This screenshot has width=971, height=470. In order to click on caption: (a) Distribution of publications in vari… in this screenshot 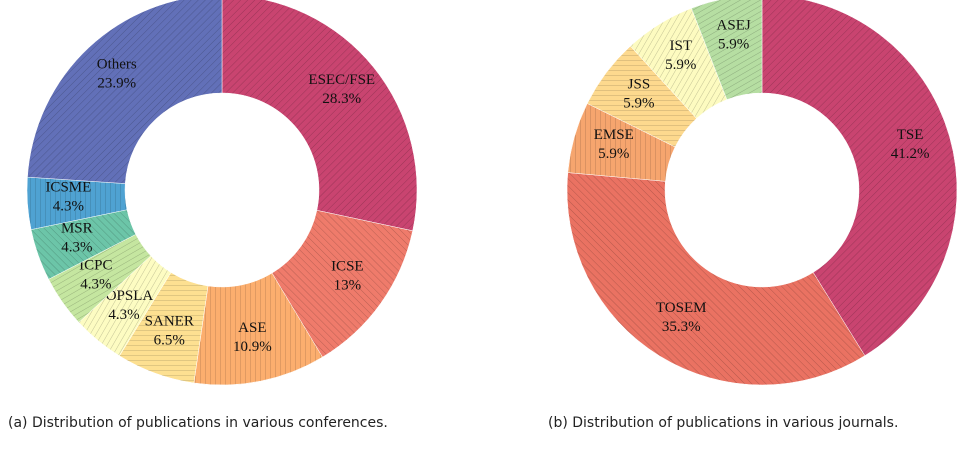, I will do `click(198, 423)`.